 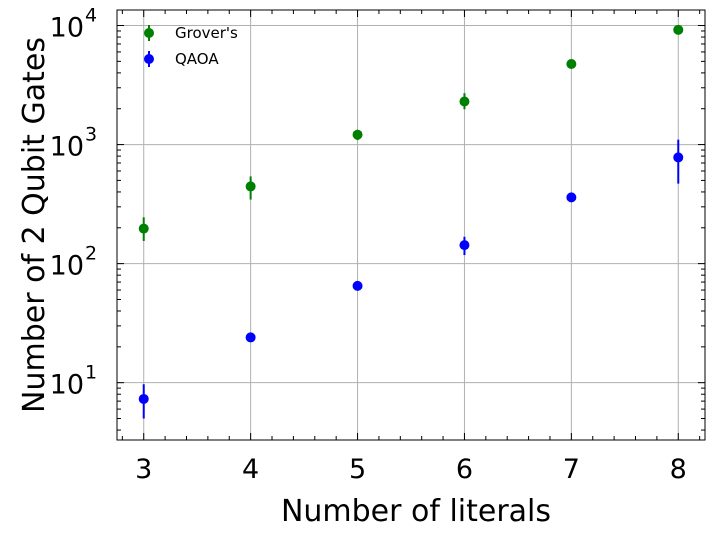 I want to click on x-tick-label: 8, so click(x=678, y=469).